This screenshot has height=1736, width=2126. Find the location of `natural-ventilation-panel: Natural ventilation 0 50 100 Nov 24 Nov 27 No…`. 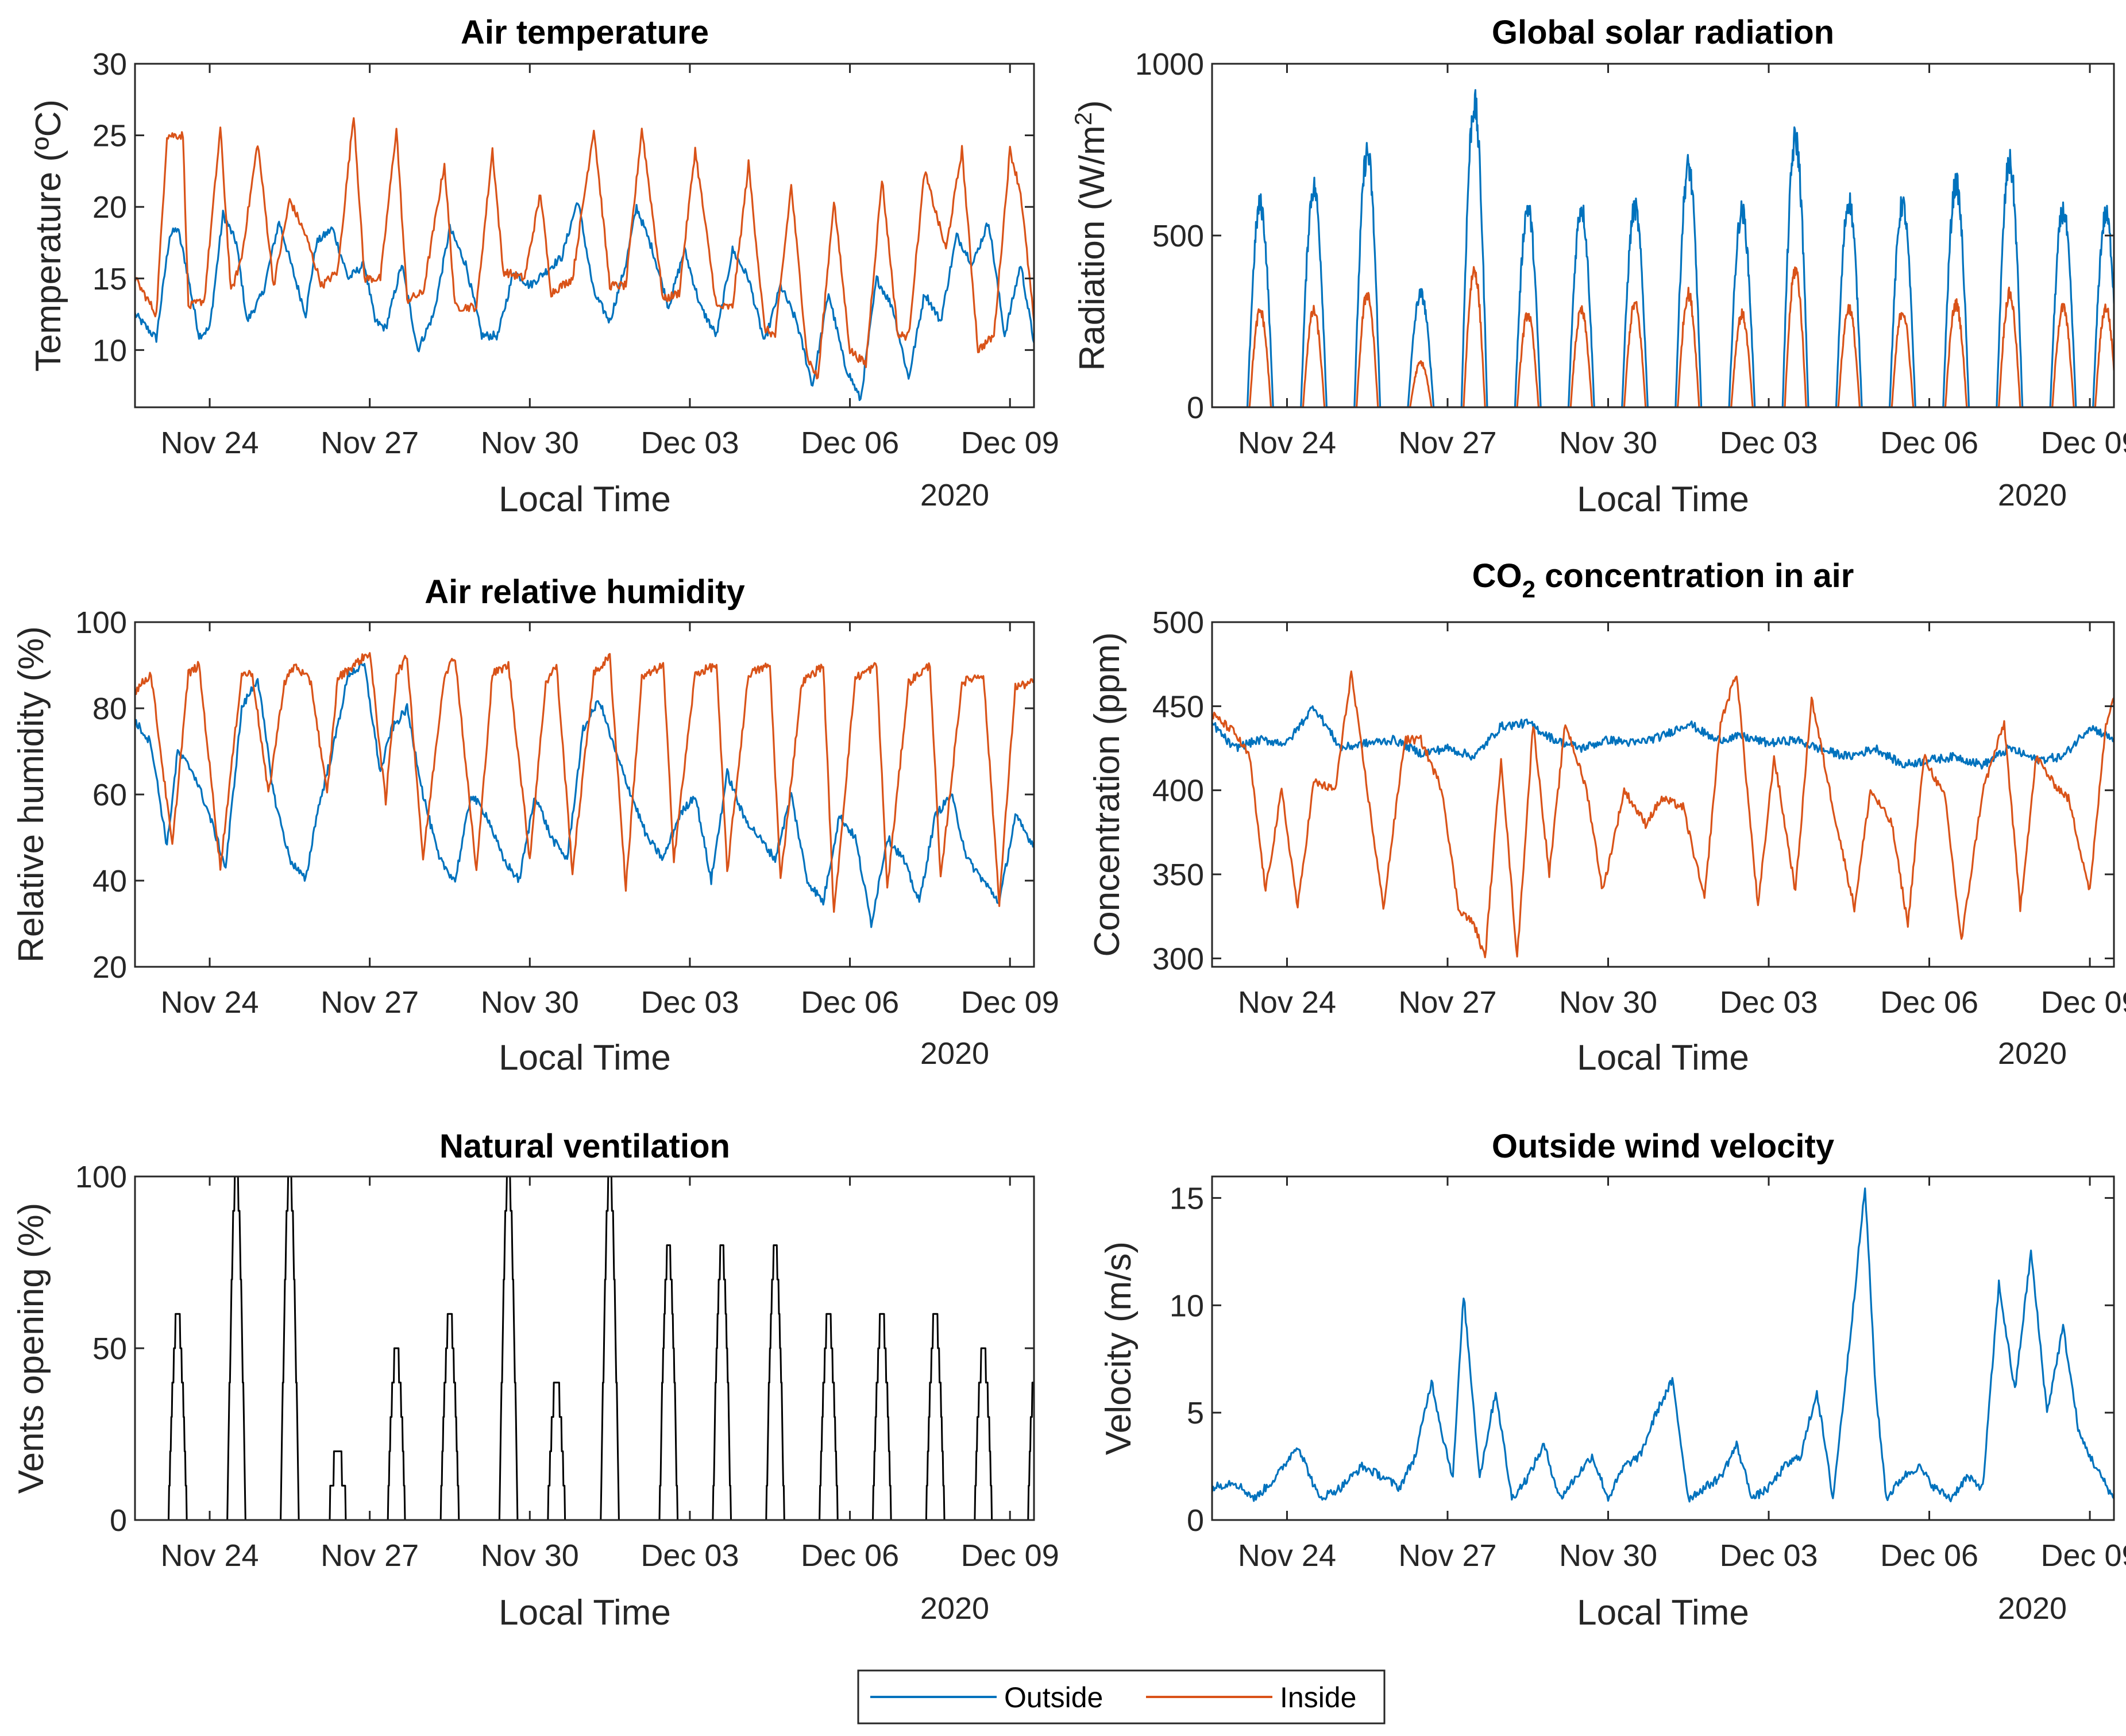

natural-ventilation-panel: Natural ventilation 0 50 100 Nov 24 Nov 27 No… is located at coordinates (535, 1380).